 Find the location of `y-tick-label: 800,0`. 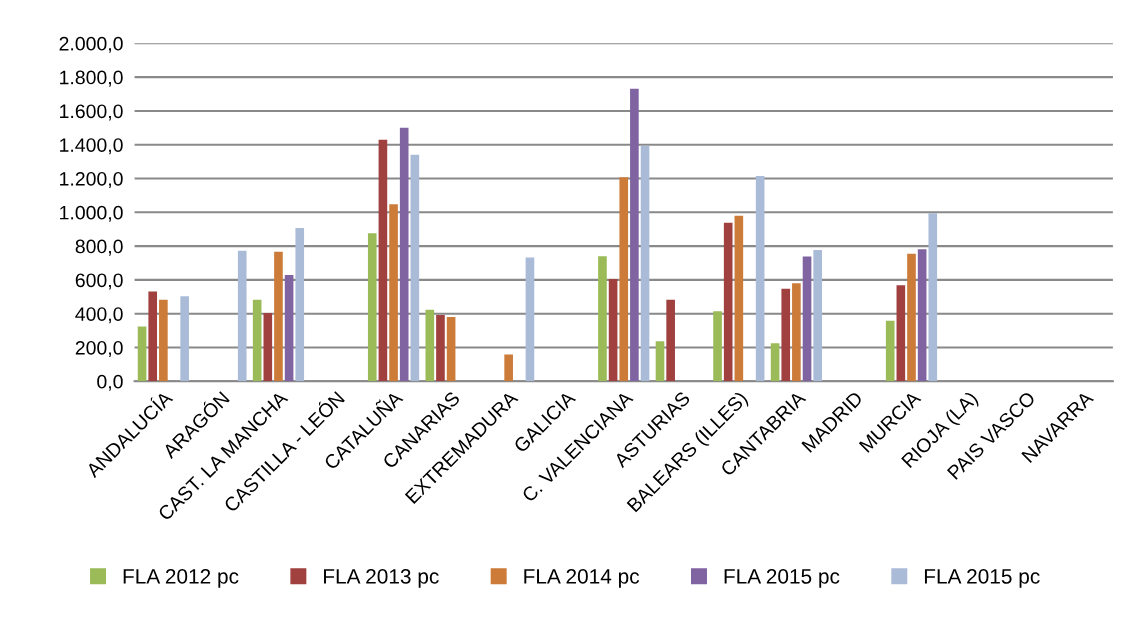

y-tick-label: 800,0 is located at coordinates (99, 247).